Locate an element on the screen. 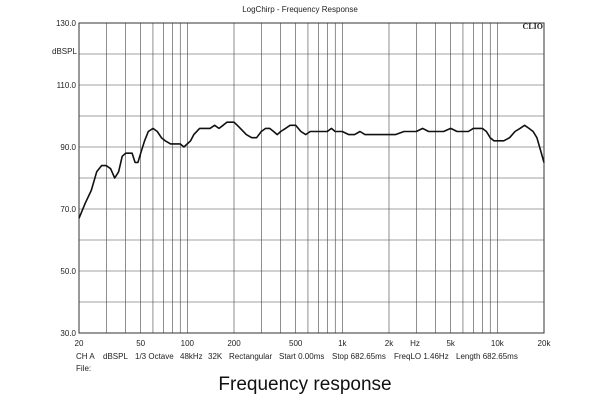 The image size is (610, 400). info-stop: Stop 682.65ms is located at coordinates (359, 356).